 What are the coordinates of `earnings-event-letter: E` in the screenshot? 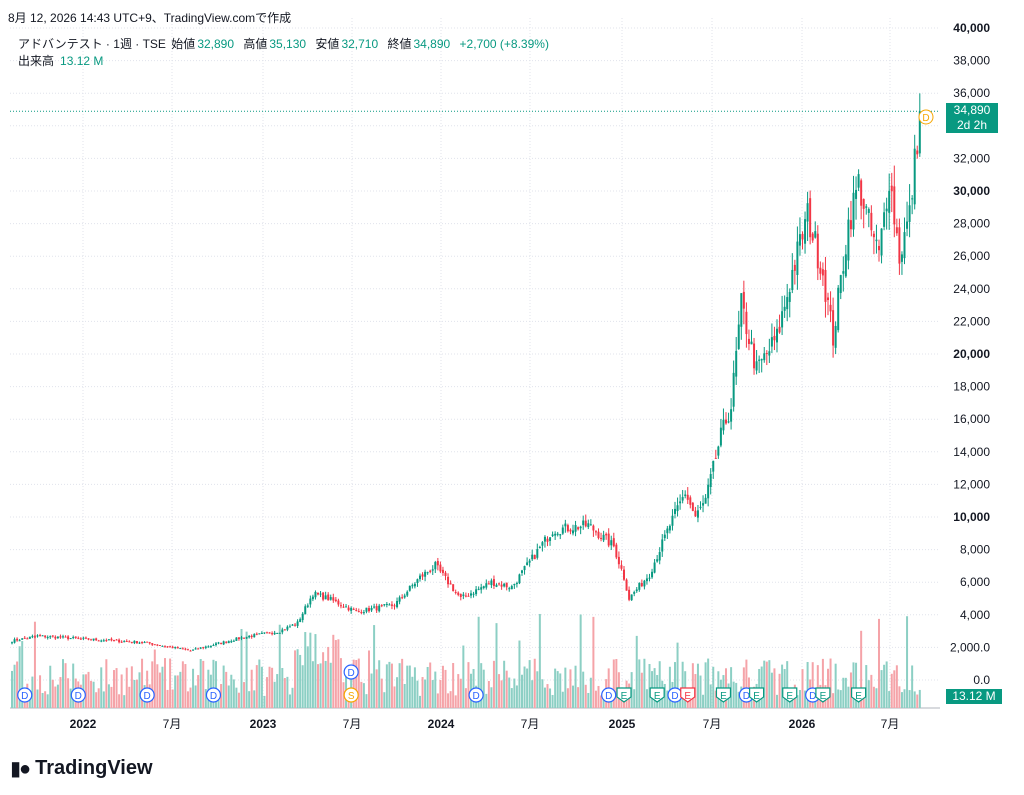 It's located at (756, 696).